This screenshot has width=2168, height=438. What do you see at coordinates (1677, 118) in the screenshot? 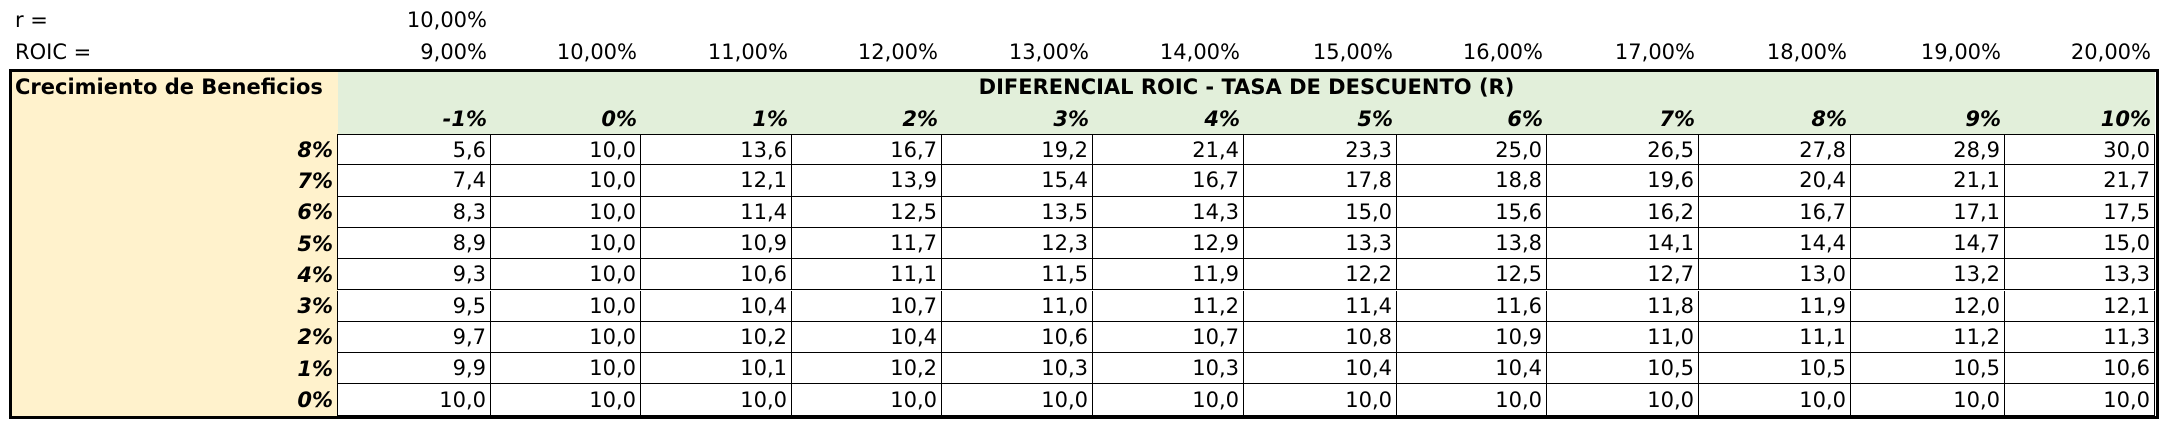
I see `column-header: 7%` at bounding box center [1677, 118].